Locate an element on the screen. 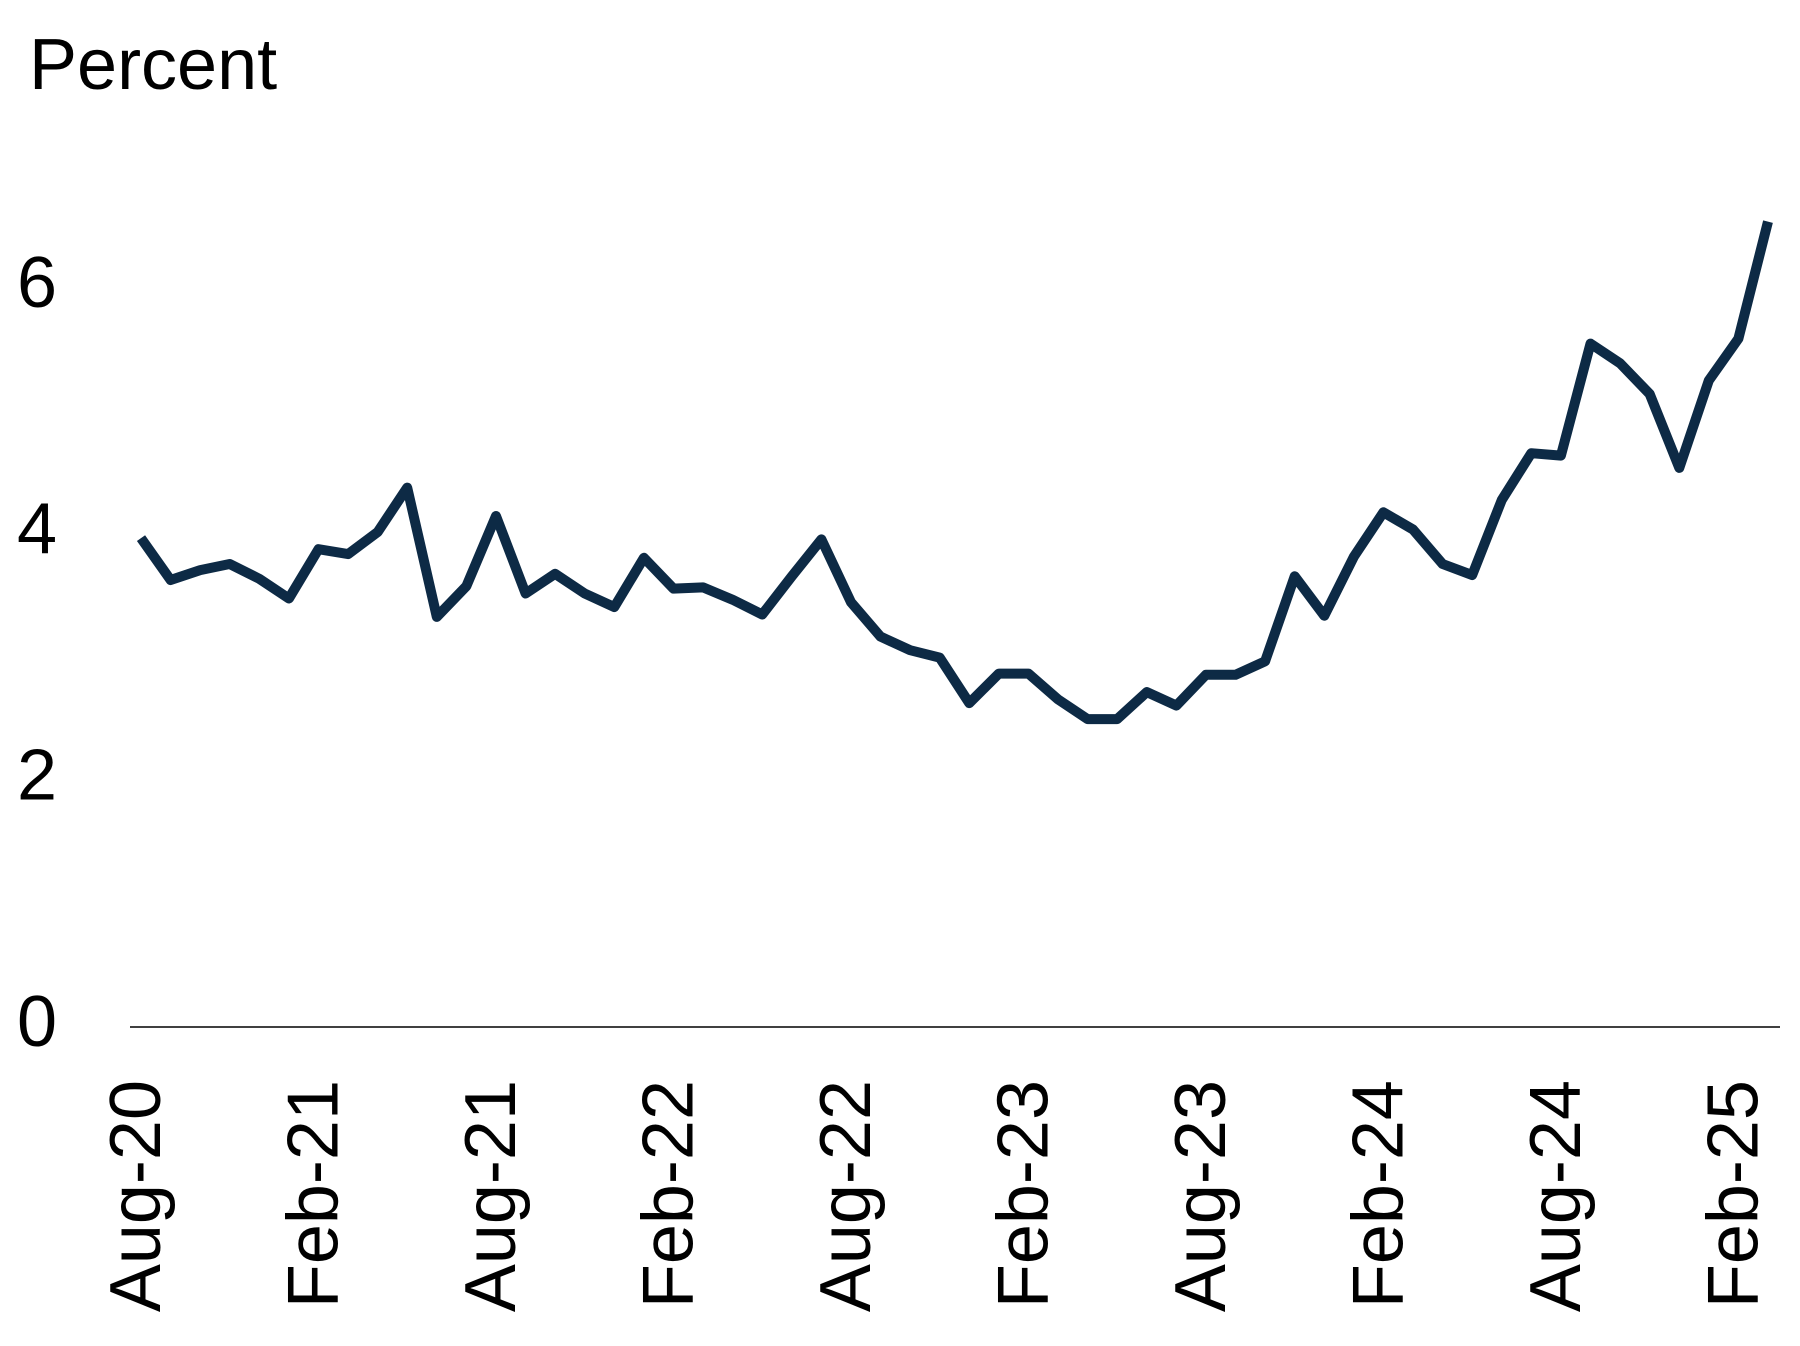  y-tick-label: 0 is located at coordinates (37, 1022).